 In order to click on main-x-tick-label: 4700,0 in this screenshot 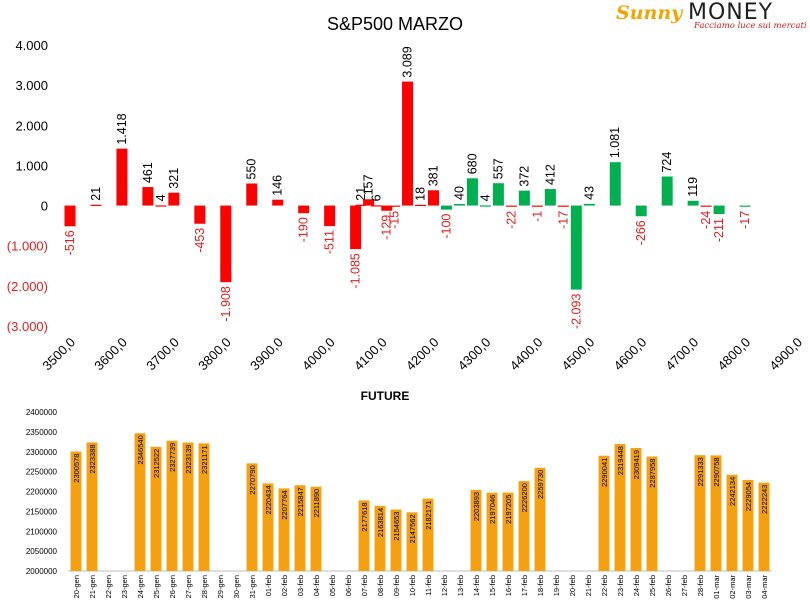, I will do `click(682, 354)`.